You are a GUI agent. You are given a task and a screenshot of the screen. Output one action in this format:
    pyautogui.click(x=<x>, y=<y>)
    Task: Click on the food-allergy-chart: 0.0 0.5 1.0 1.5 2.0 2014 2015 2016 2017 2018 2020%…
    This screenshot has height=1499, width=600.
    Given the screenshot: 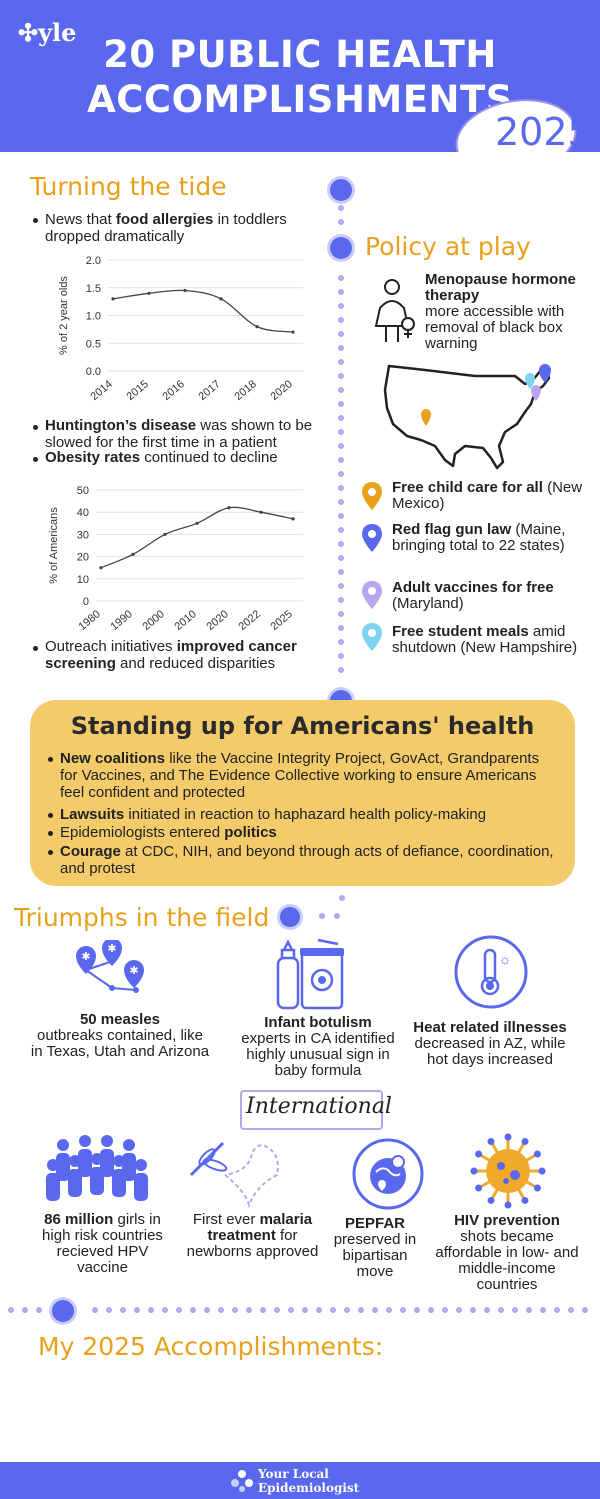 What is the action you would take?
    pyautogui.click(x=180, y=329)
    